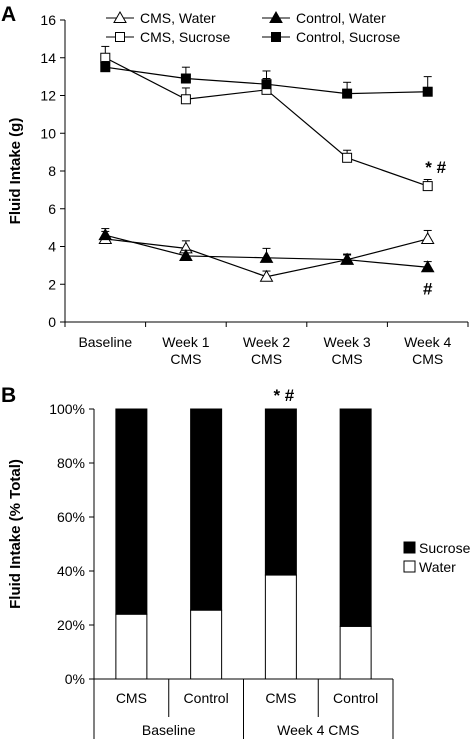  What do you see at coordinates (266, 118) in the screenshot?
I see `series-cms-sucrose` at bounding box center [266, 118].